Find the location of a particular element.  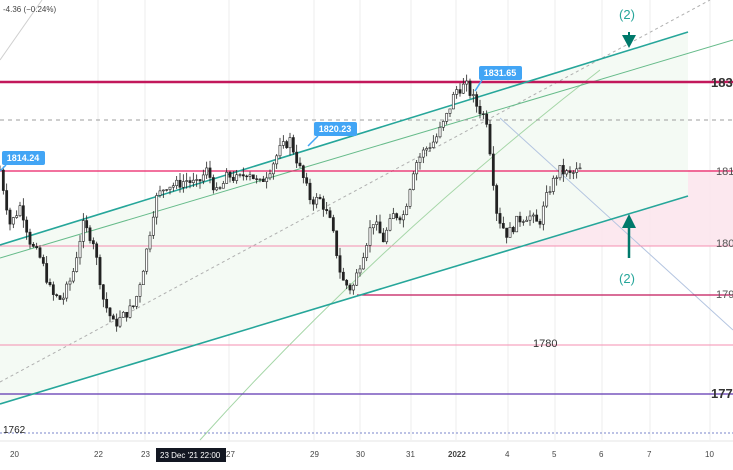

marker-top-label: (2) is located at coordinates (627, 14).